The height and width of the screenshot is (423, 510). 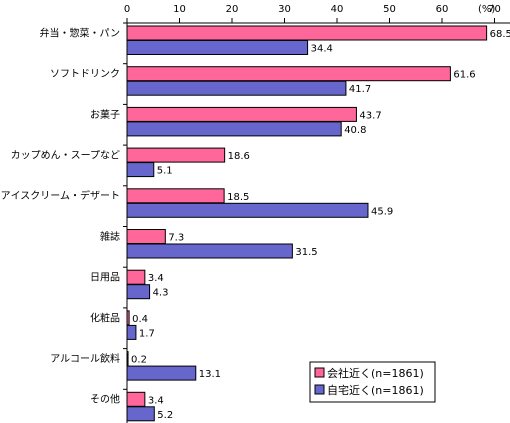 I want to click on value-label: 41.7, so click(x=360, y=89).